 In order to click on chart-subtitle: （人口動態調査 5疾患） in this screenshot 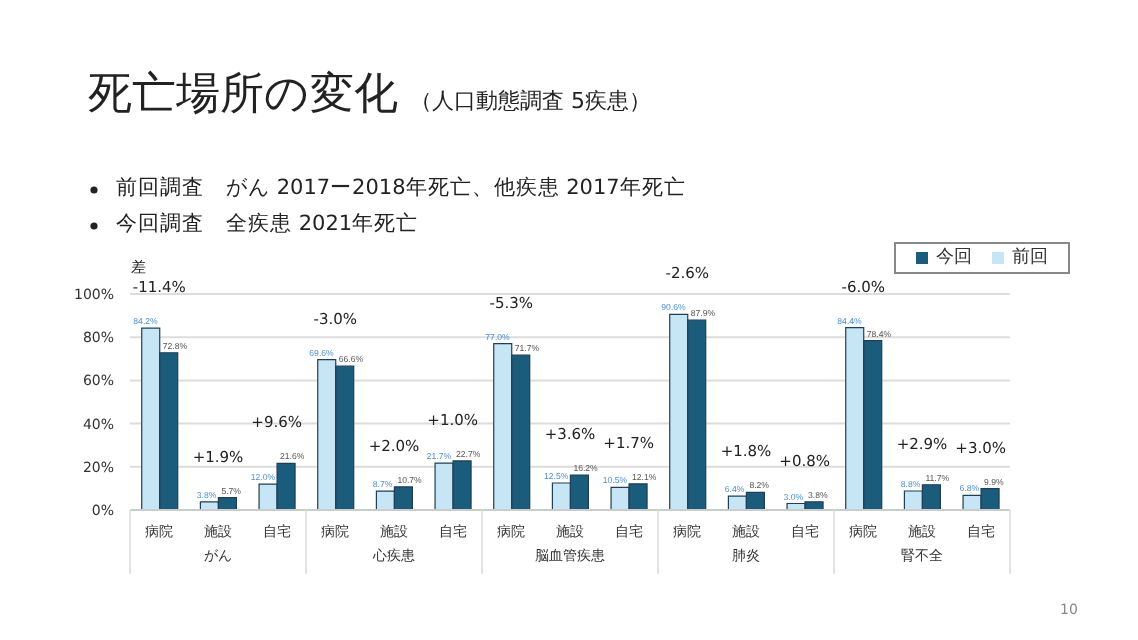, I will do `click(530, 101)`.